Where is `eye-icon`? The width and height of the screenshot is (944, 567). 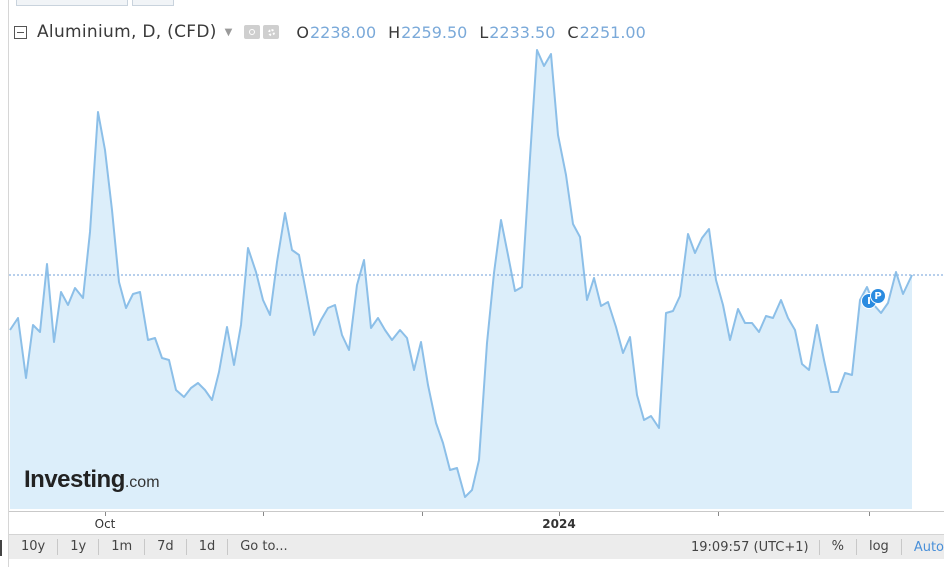
eye-icon is located at coordinates (252, 32).